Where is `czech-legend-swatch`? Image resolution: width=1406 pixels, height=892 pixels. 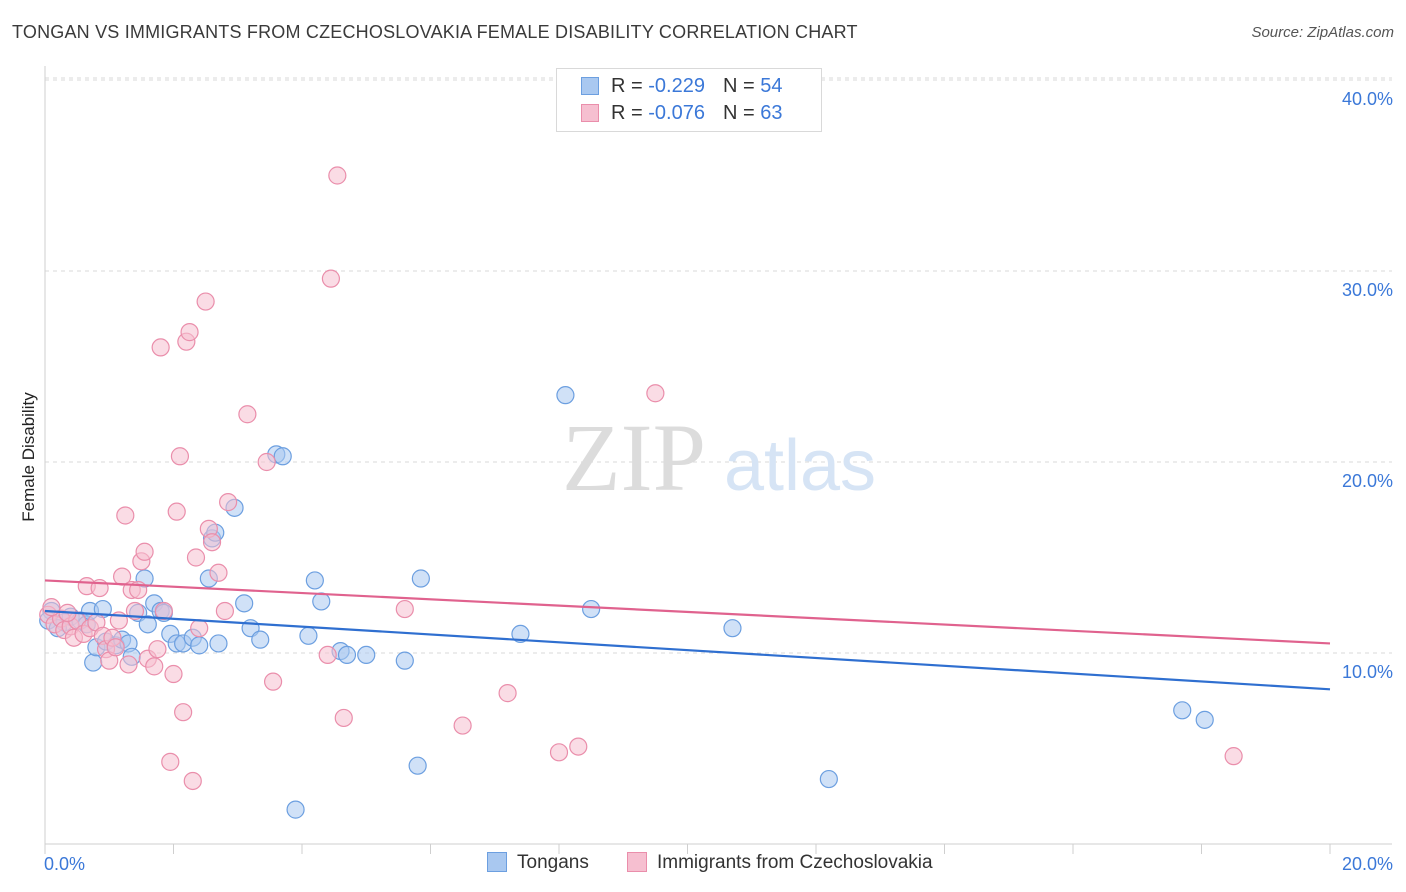 czech-legend-swatch is located at coordinates (637, 862).